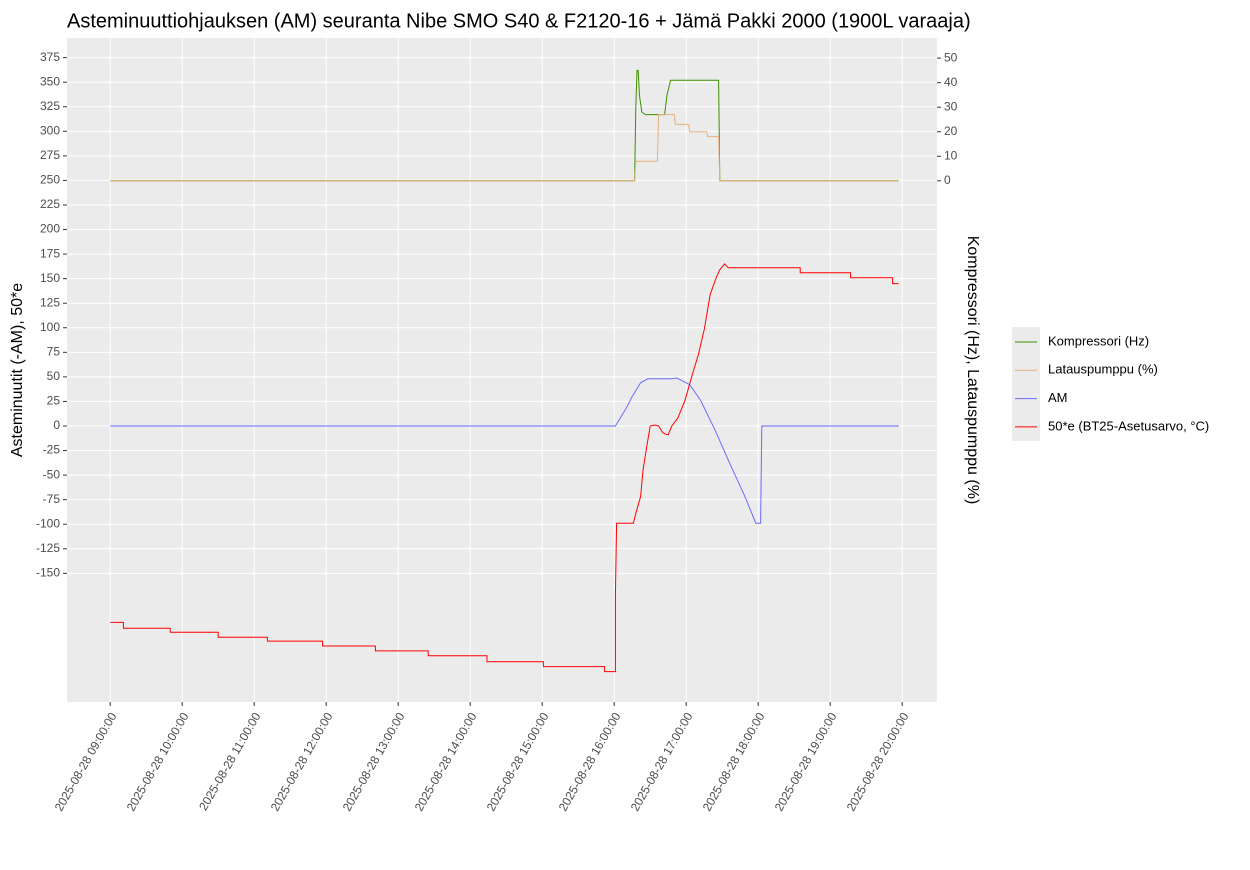 This screenshot has width=1250, height=870. Describe the element at coordinates (50, 155) in the screenshot. I see `y-tick-label: 275` at that location.